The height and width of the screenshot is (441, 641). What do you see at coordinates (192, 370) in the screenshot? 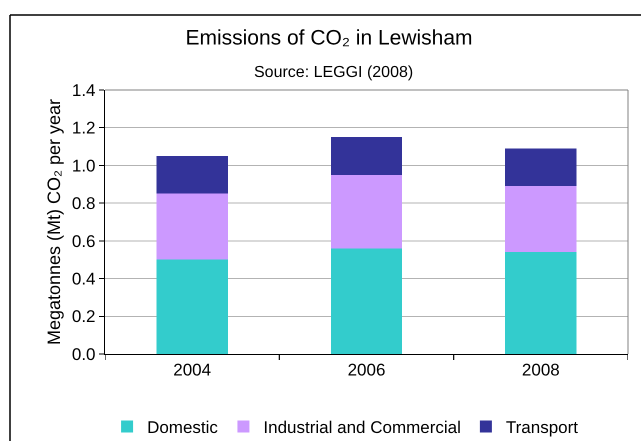
I see `x-tick-label: 2004` at bounding box center [192, 370].